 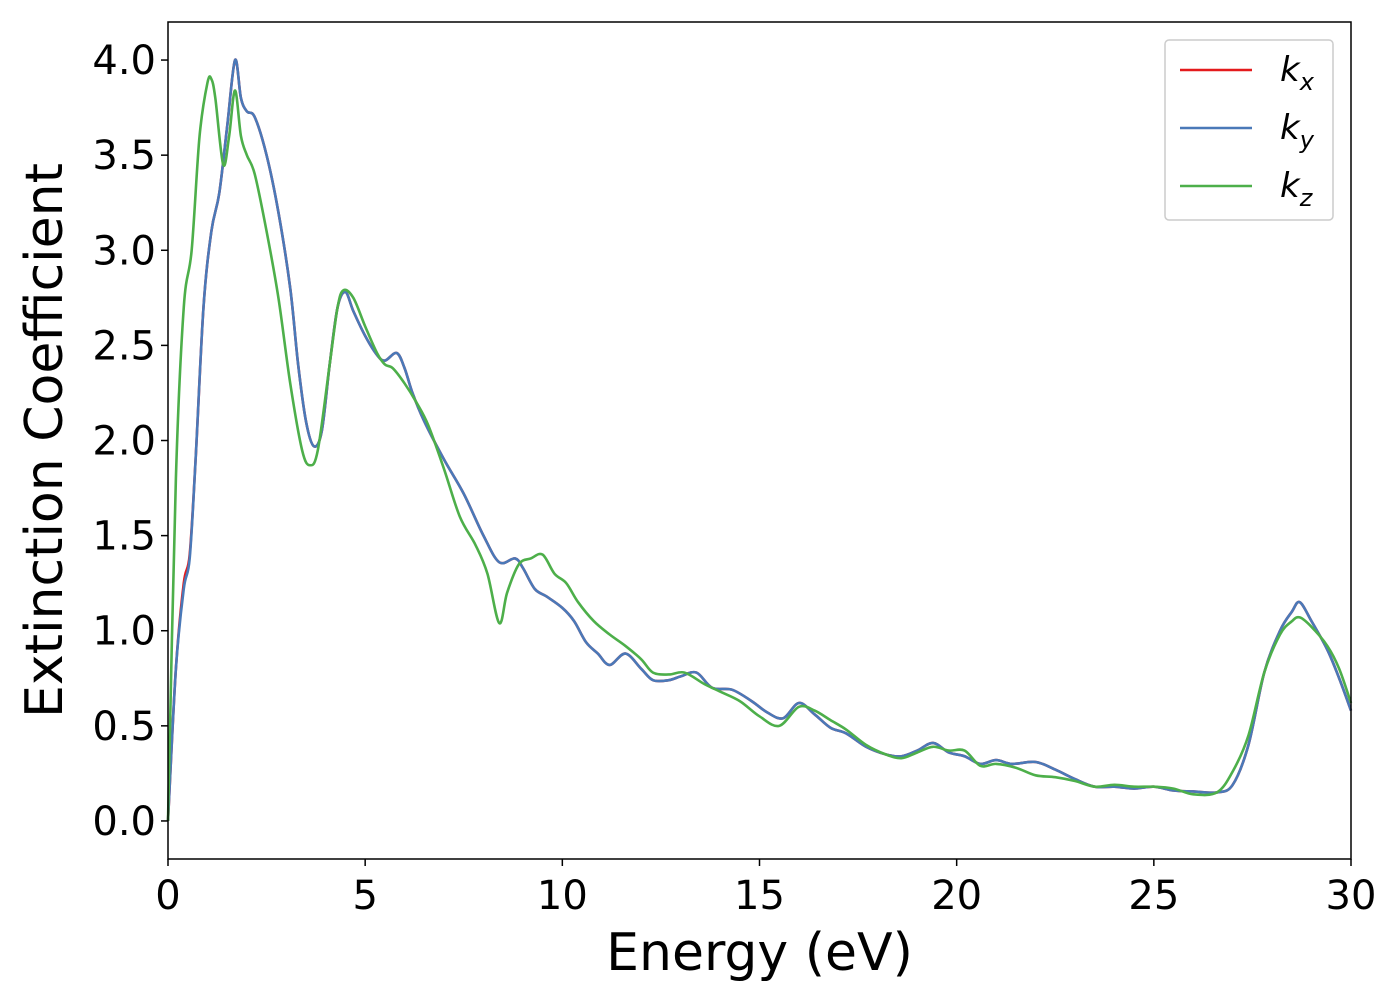 I want to click on legend: kx ky kz, so click(x=1249, y=130).